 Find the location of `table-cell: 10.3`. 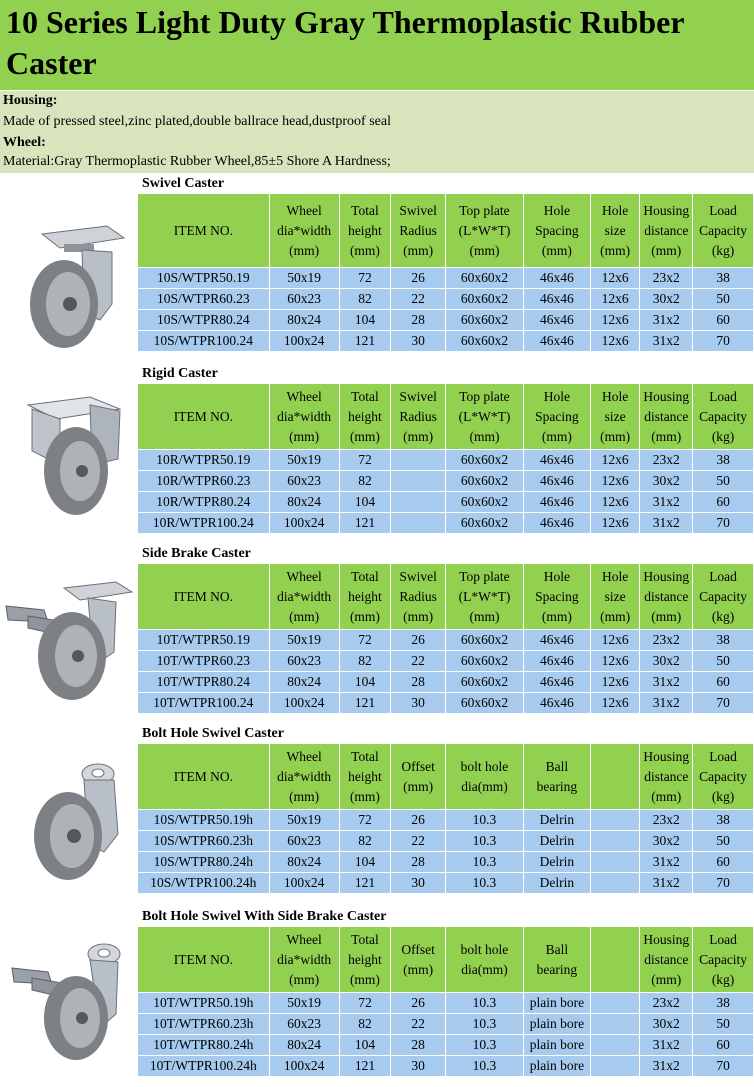

table-cell: 10.3 is located at coordinates (484, 1003).